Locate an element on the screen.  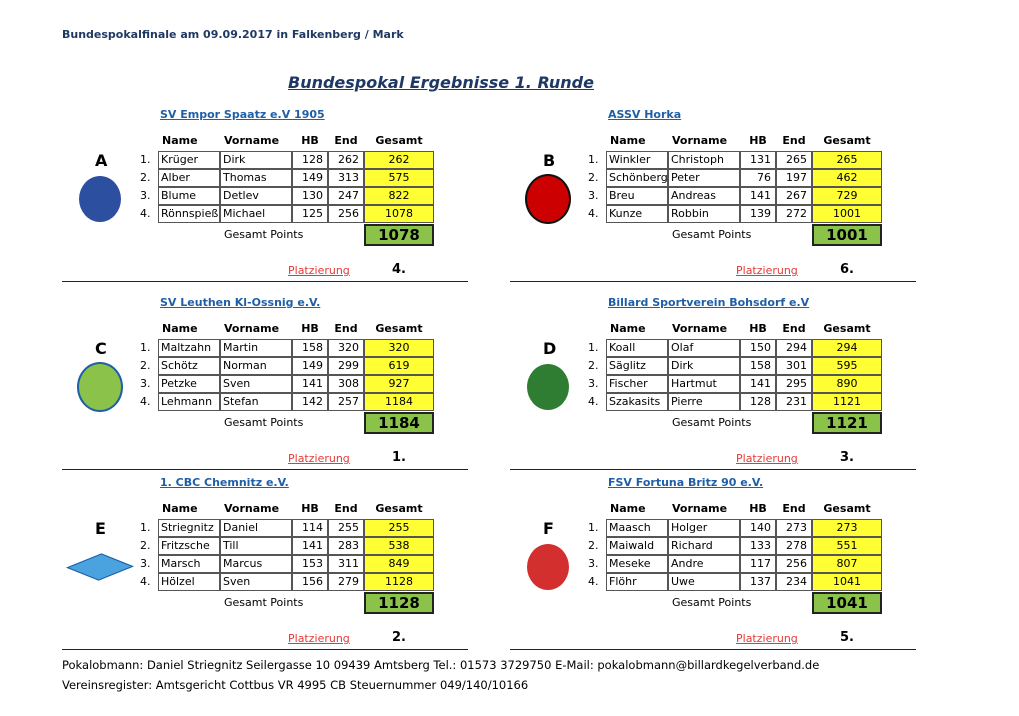
cell: Maltzahn is located at coordinates (189, 348).